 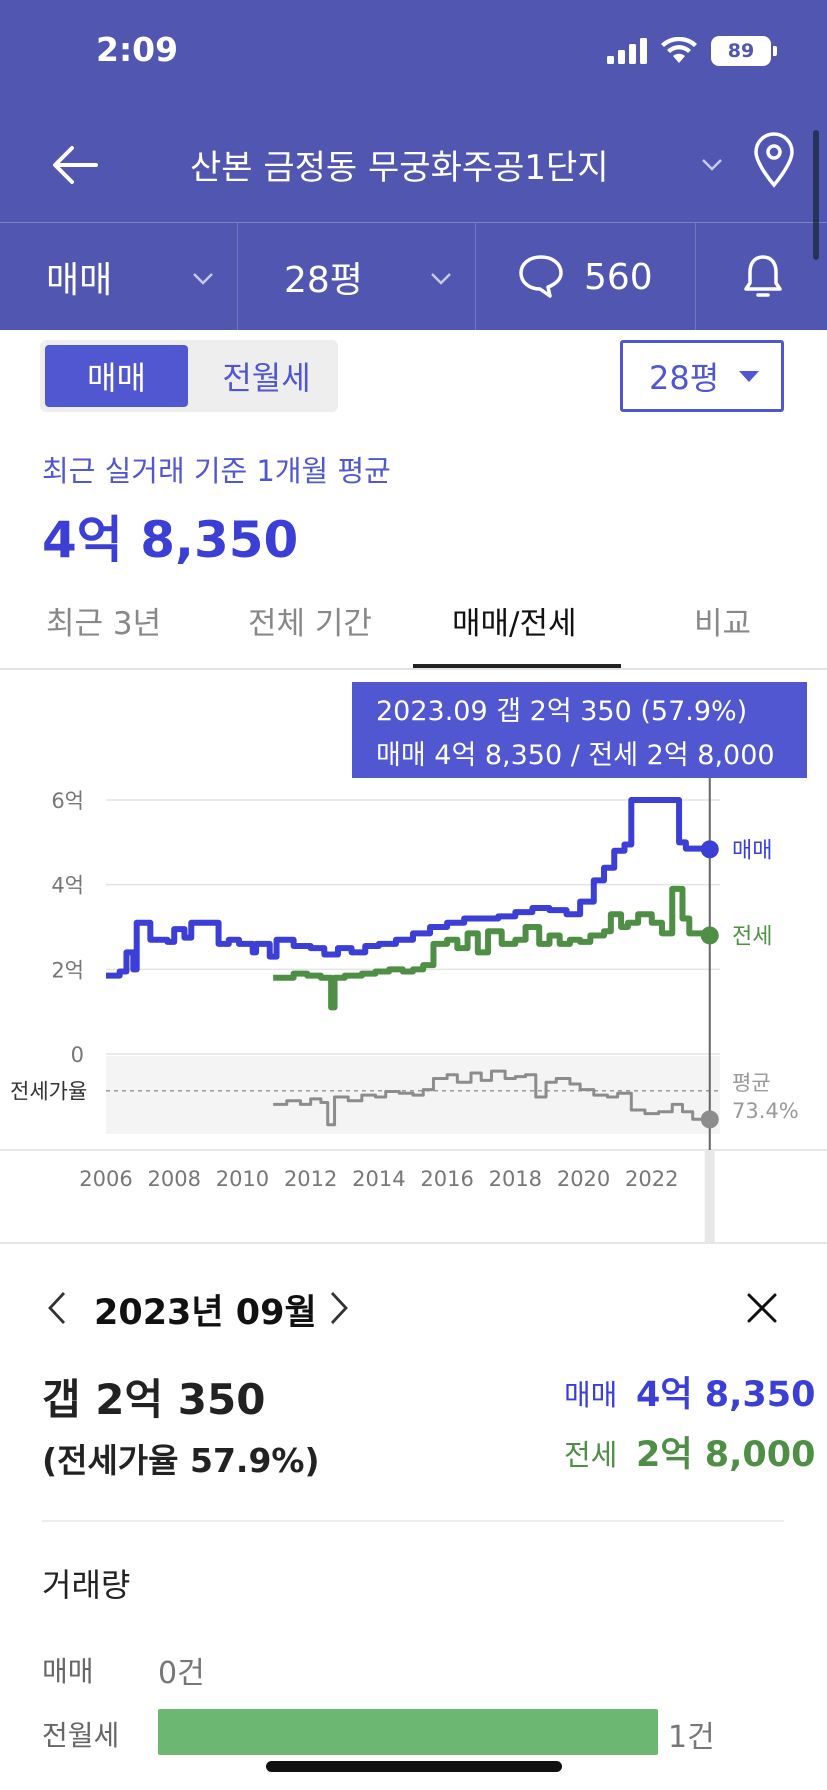 I want to click on comments-button: 560, so click(x=586, y=277).